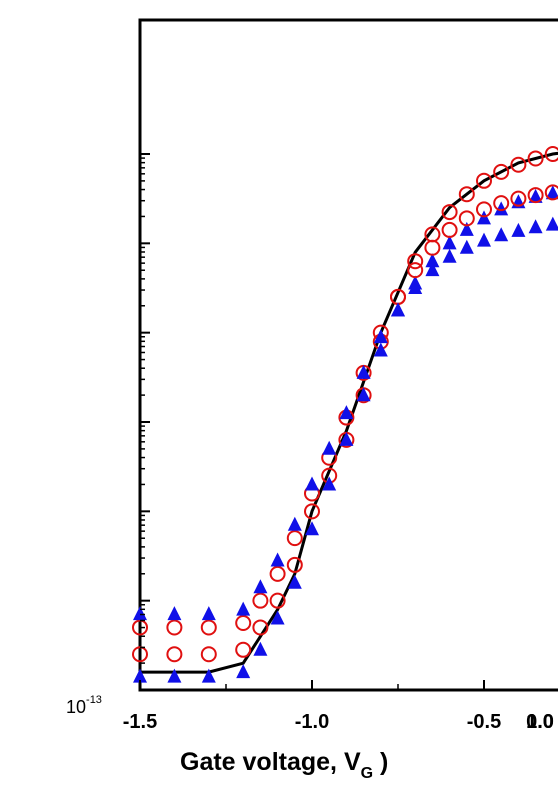 This screenshot has width=558, height=792. What do you see at coordinates (145, 422) in the screenshot?
I see `y-ticks` at bounding box center [145, 422].